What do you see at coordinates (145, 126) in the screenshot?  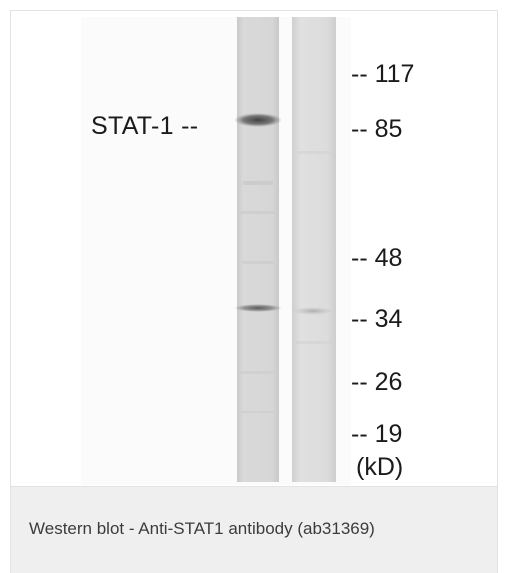 I see `band-label-stat1: STAT-1 --` at bounding box center [145, 126].